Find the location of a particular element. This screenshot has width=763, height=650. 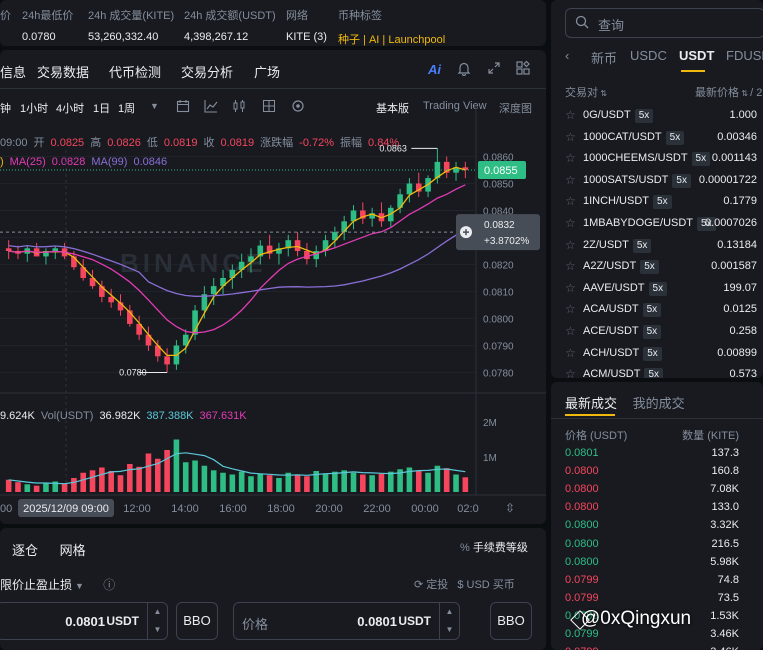

tab-new: 新币 is located at coordinates (604, 58).